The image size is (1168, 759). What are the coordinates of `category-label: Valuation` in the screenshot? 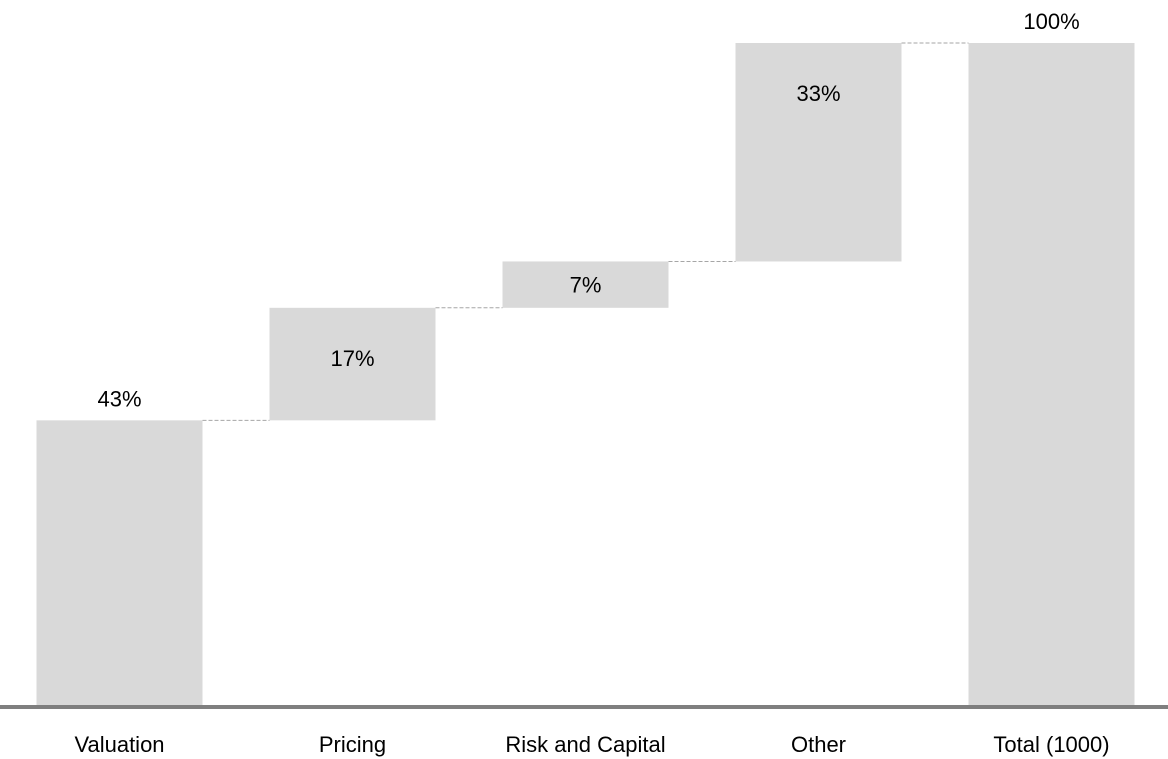 It's located at (119, 744).